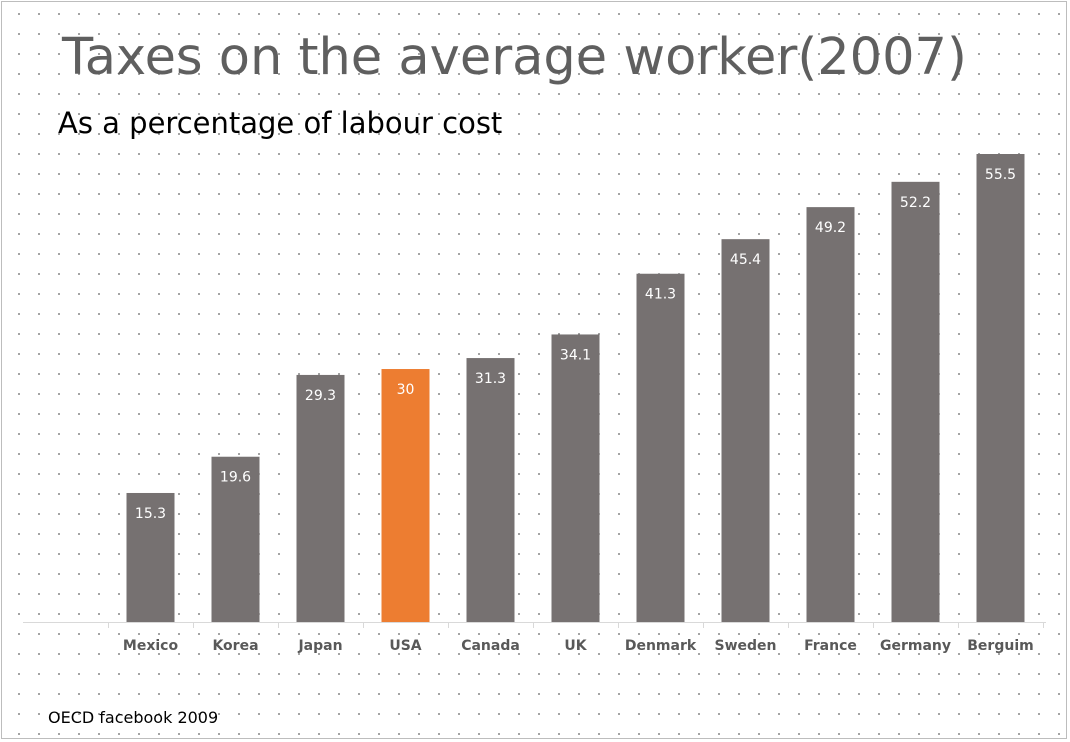 This screenshot has height=742, width=1070. What do you see at coordinates (405, 646) in the screenshot?
I see `x-tick-label: USA` at bounding box center [405, 646].